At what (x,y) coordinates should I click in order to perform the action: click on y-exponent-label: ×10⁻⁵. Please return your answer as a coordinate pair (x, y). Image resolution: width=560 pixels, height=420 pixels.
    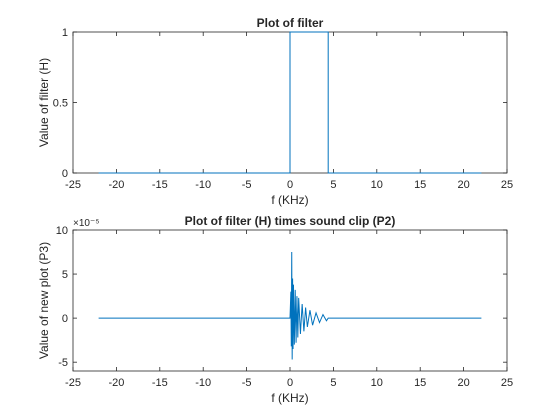
    Looking at the image, I should click on (86, 223).